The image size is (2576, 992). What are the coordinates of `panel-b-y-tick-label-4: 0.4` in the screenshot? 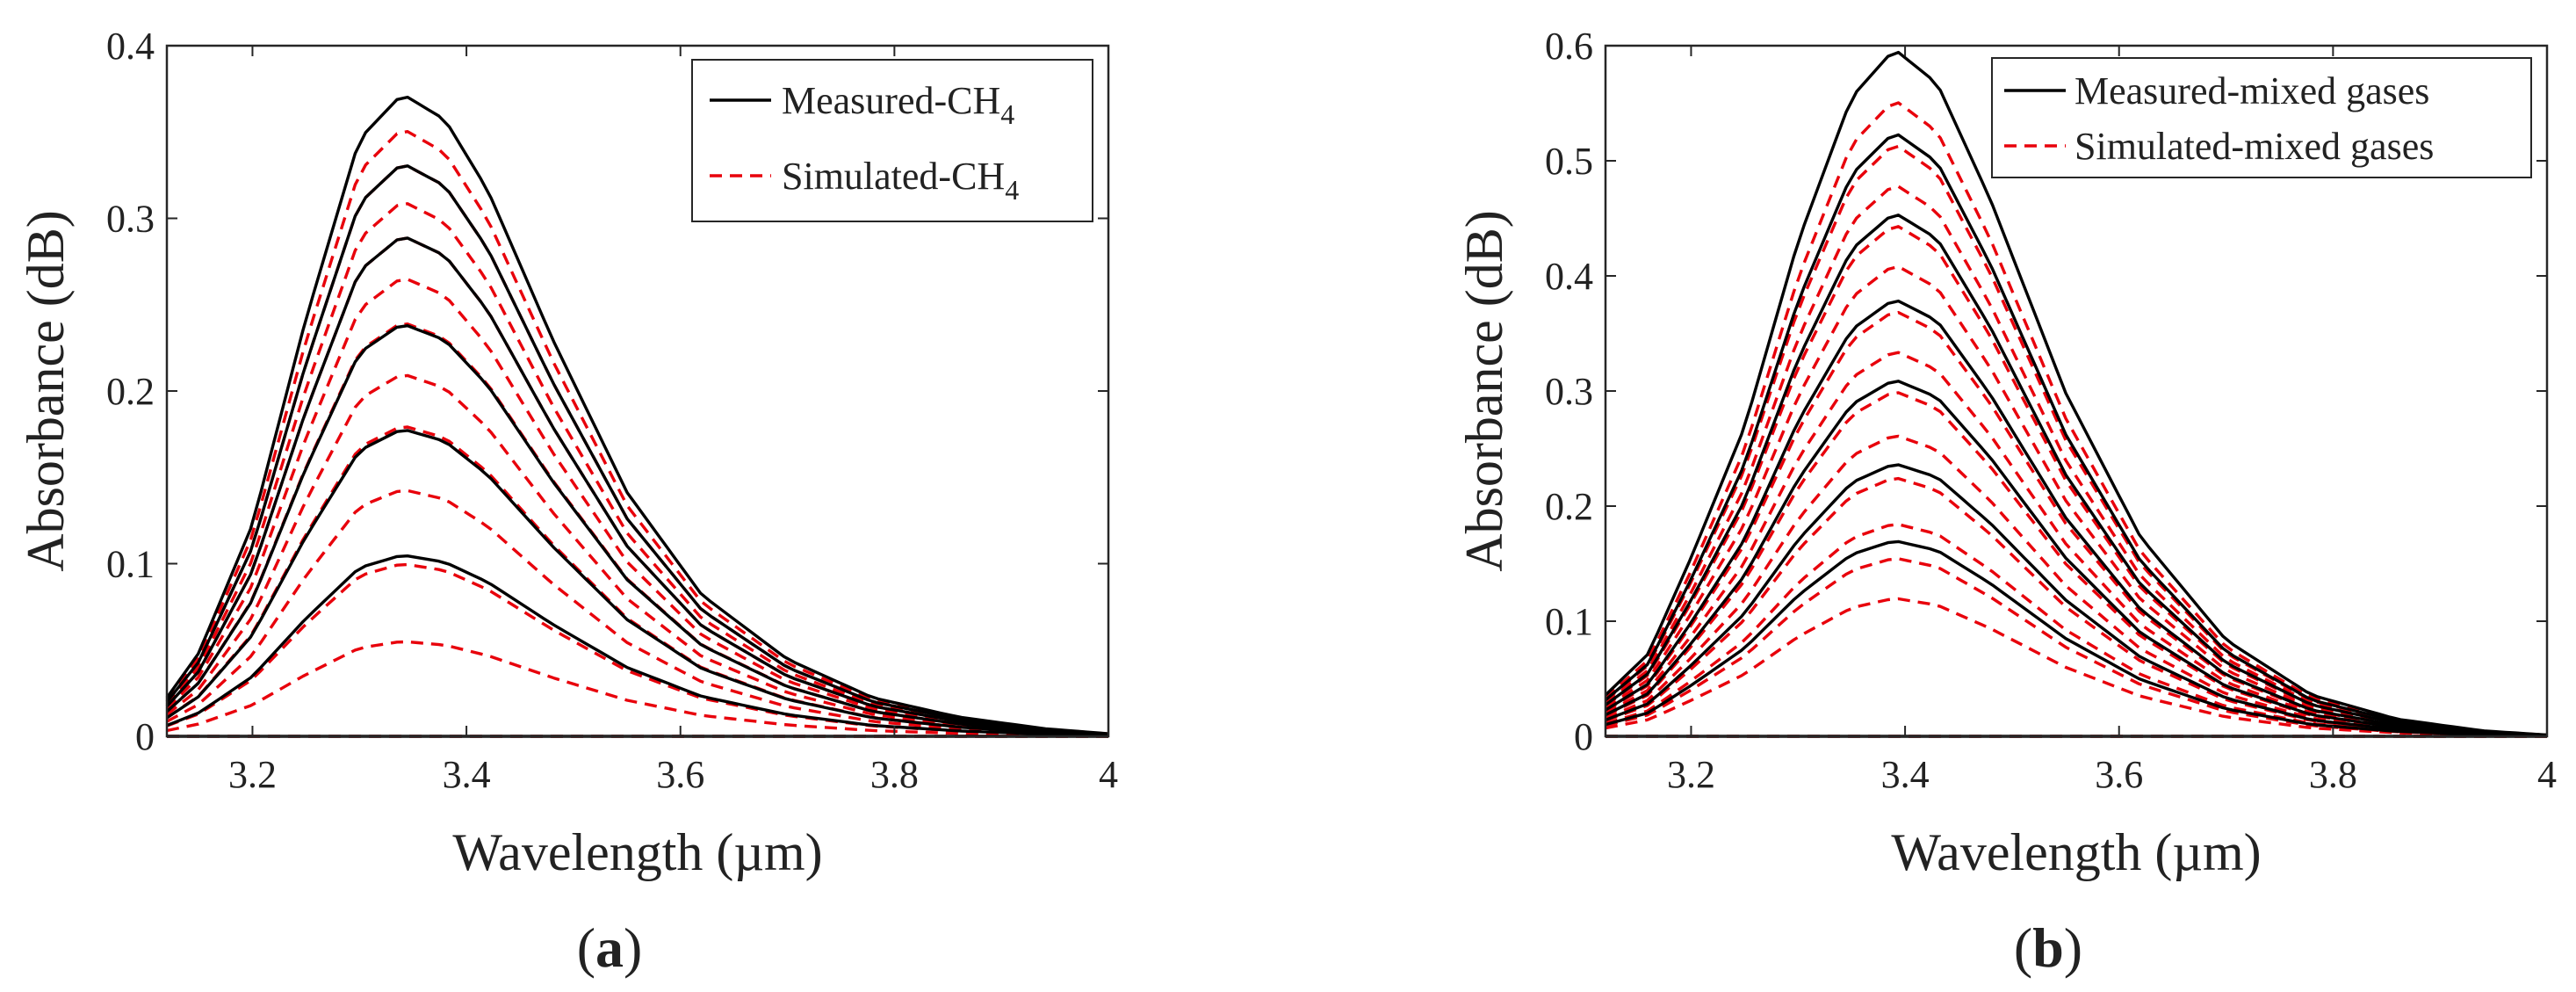 It's located at (1569, 276).